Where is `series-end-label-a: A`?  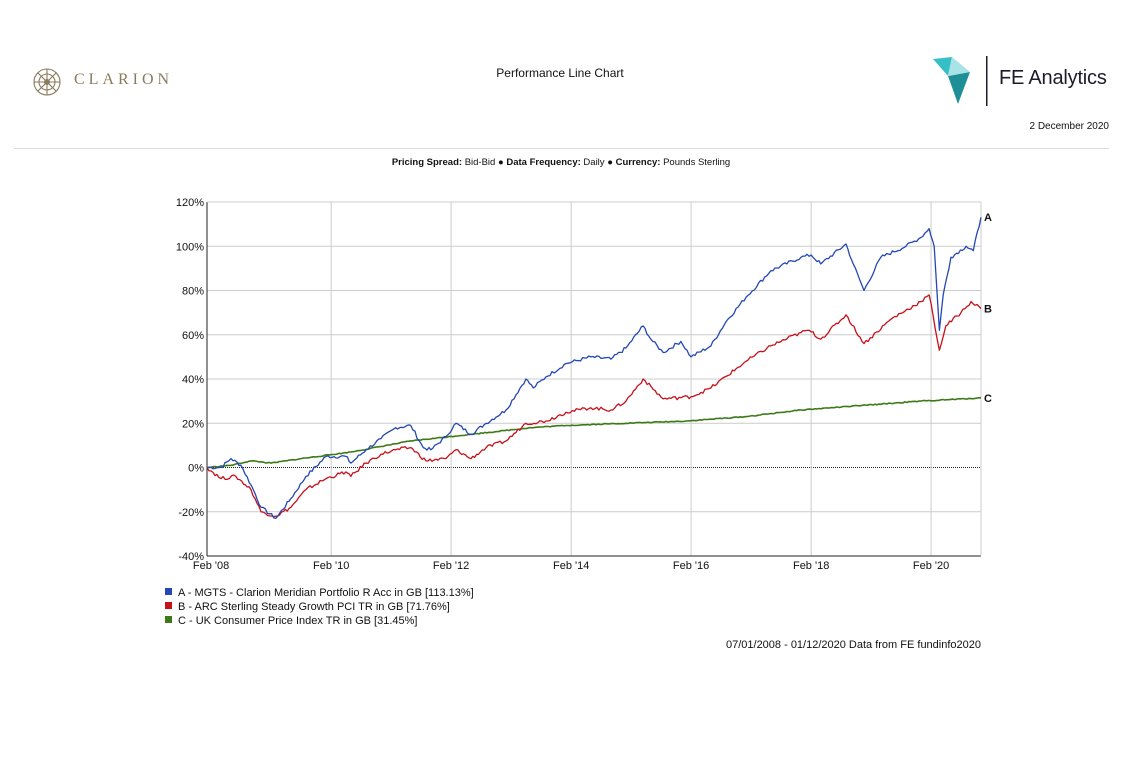
series-end-label-a: A is located at coordinates (988, 218).